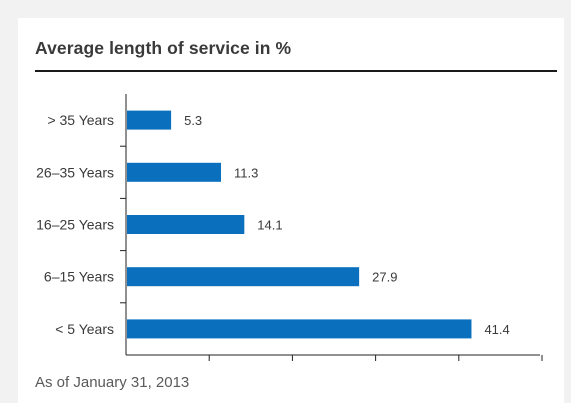 The height and width of the screenshot is (403, 571). I want to click on y-tick-label: < 5 Years, so click(84, 329).